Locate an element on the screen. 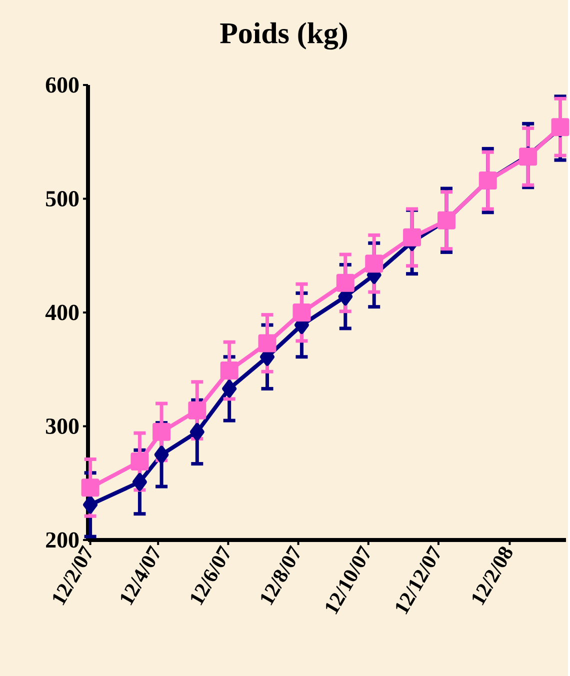 Image resolution: width=570 pixels, height=676 pixels. y-tick-label: 500 is located at coordinates (62, 198).